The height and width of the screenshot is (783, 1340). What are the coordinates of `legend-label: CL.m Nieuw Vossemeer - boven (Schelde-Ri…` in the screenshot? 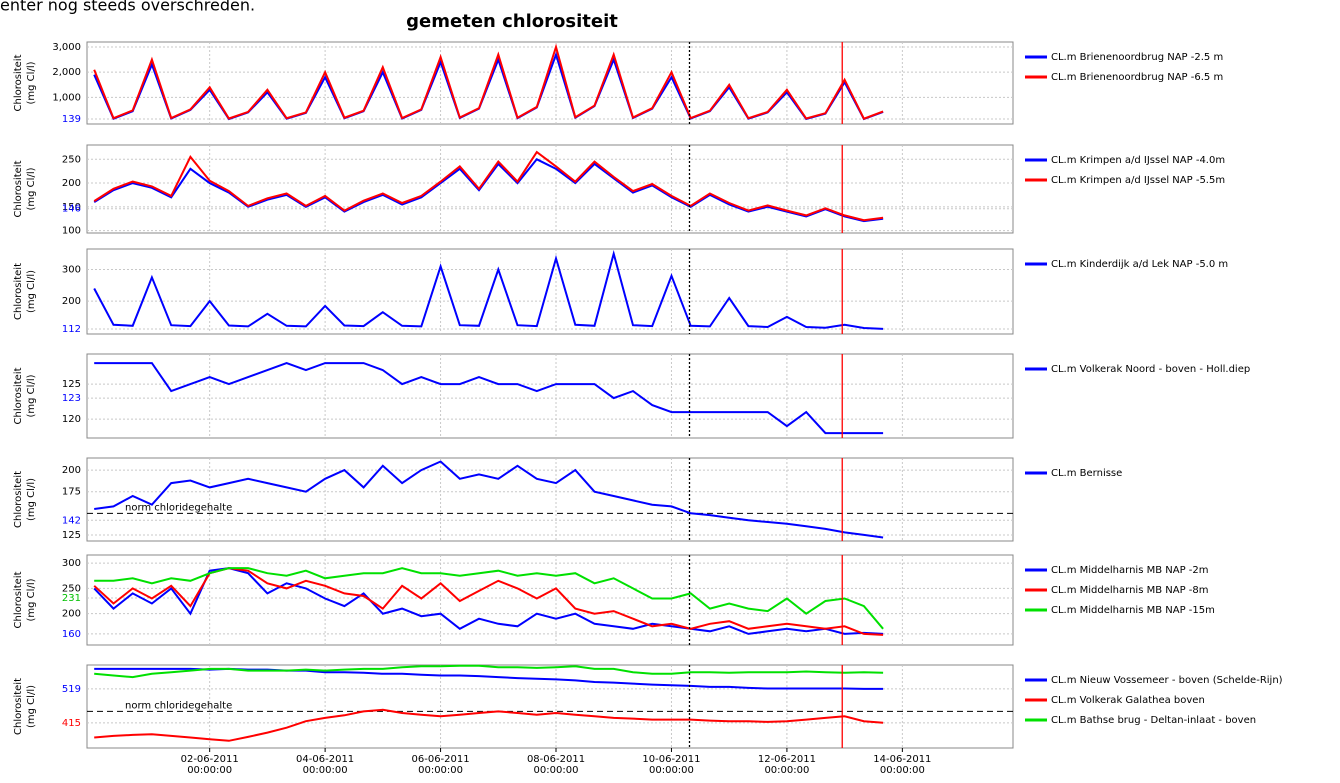 It's located at (1167, 680).